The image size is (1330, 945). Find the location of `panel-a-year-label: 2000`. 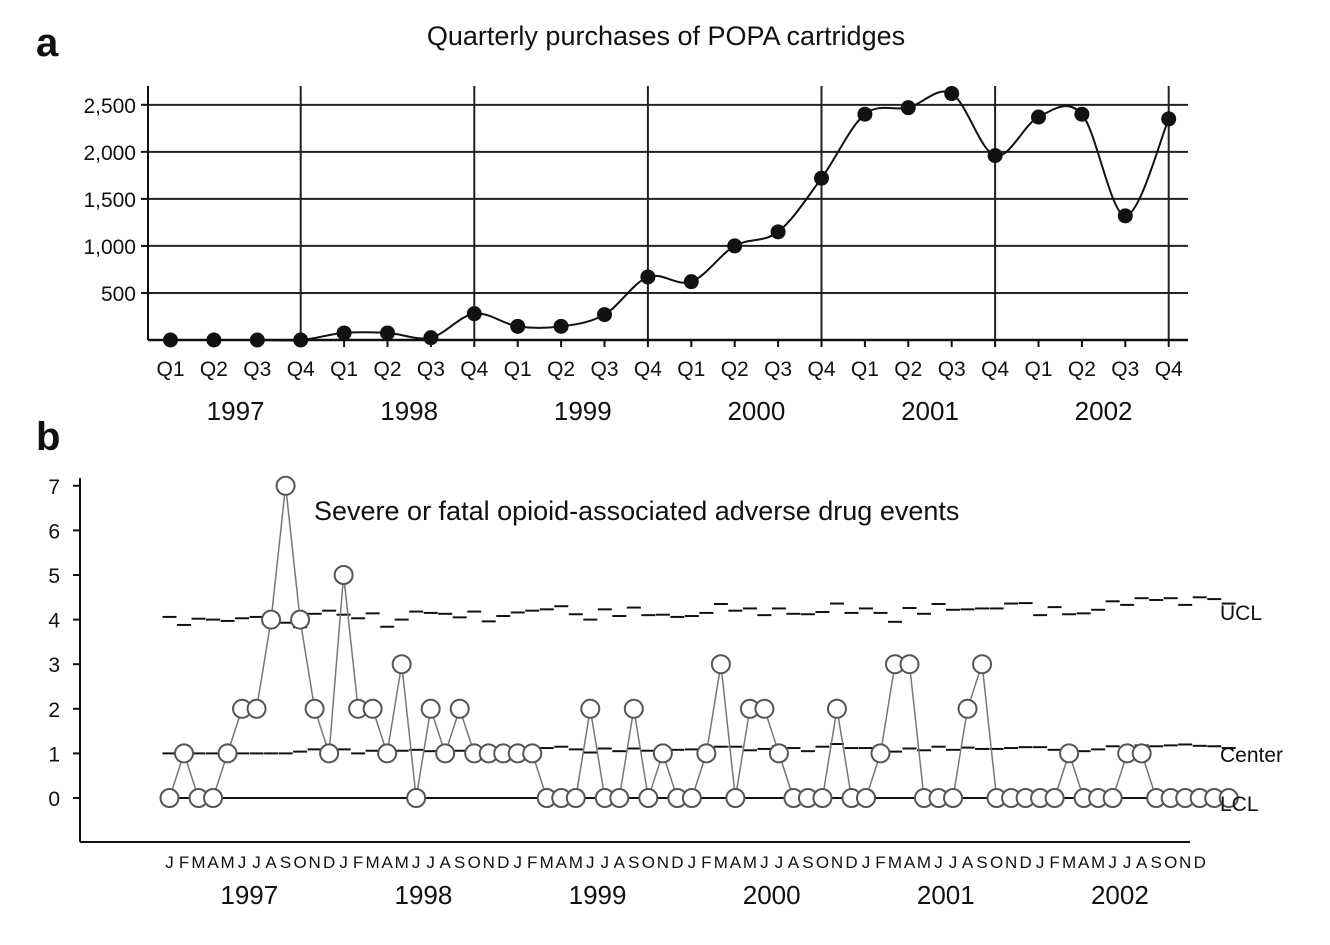

panel-a-year-label: 2000 is located at coordinates (756, 411).